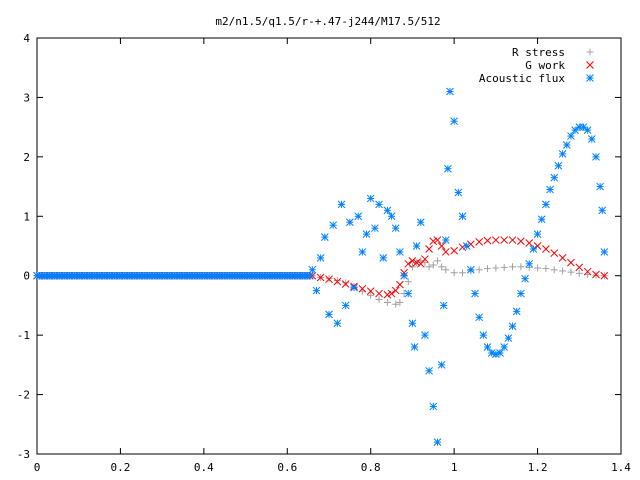  Describe the element at coordinates (37, 467) in the screenshot. I see `x-tick-label: 0` at that location.